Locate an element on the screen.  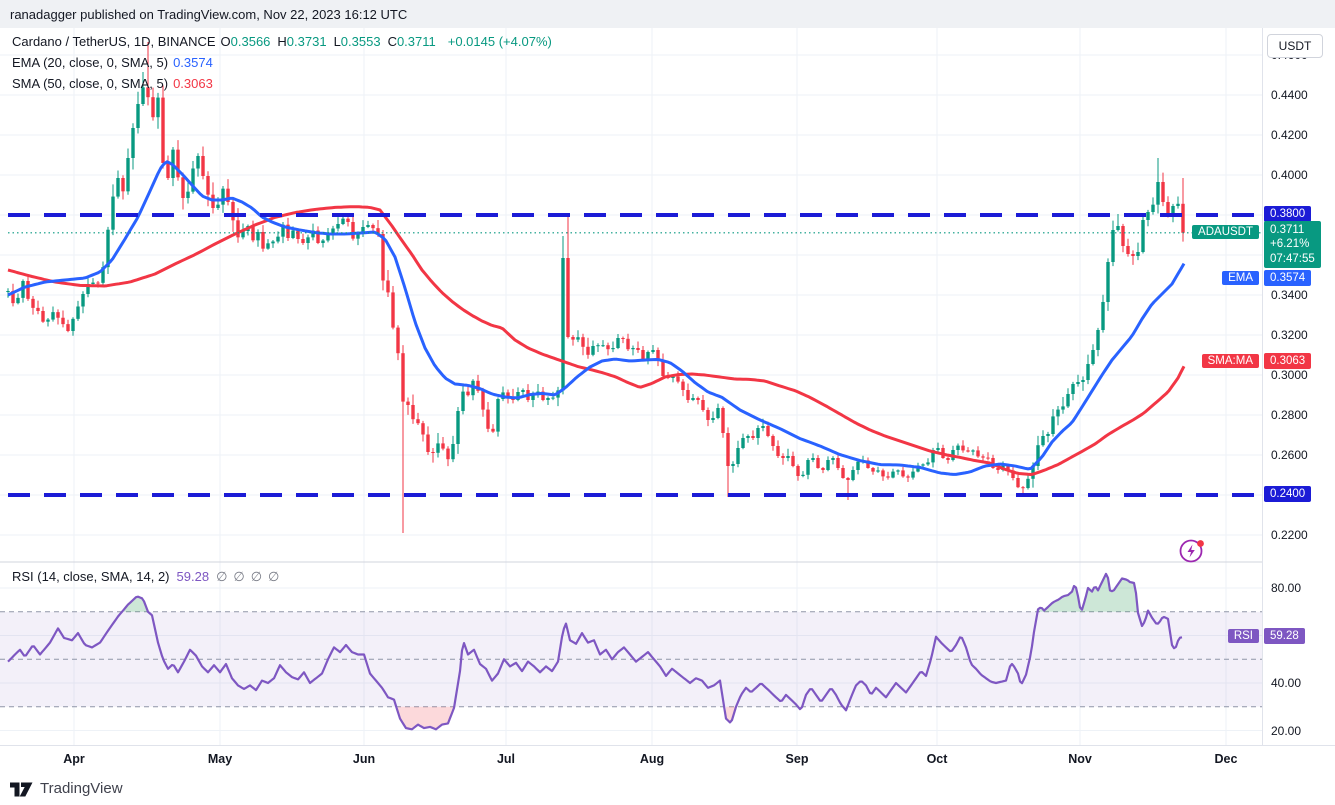
time-scale: Apr May Jun Jul Aug Sep Oct Nov Dec is located at coordinates (667, 759).